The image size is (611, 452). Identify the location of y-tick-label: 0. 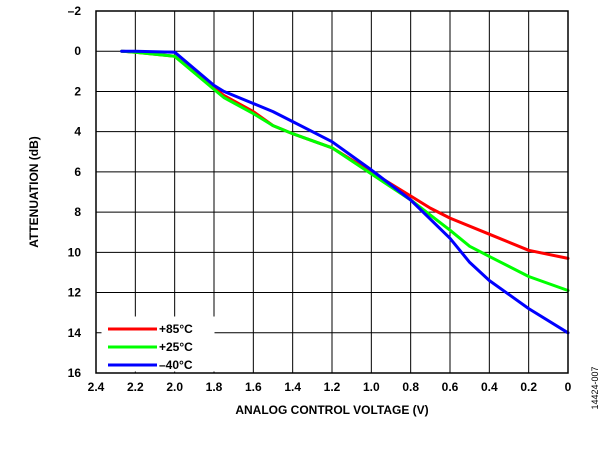
(77, 51).